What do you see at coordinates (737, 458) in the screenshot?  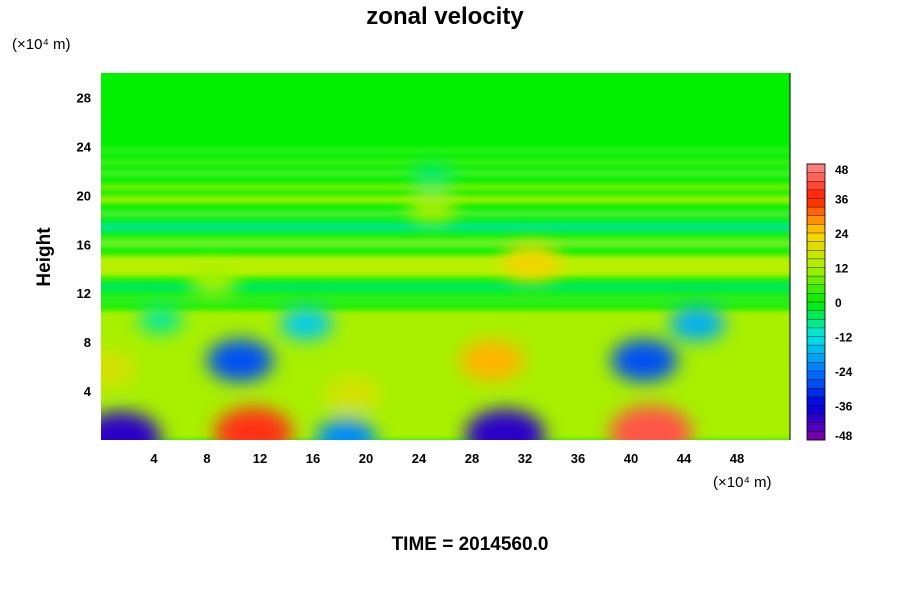 I see `x-tick-label: 48` at bounding box center [737, 458].